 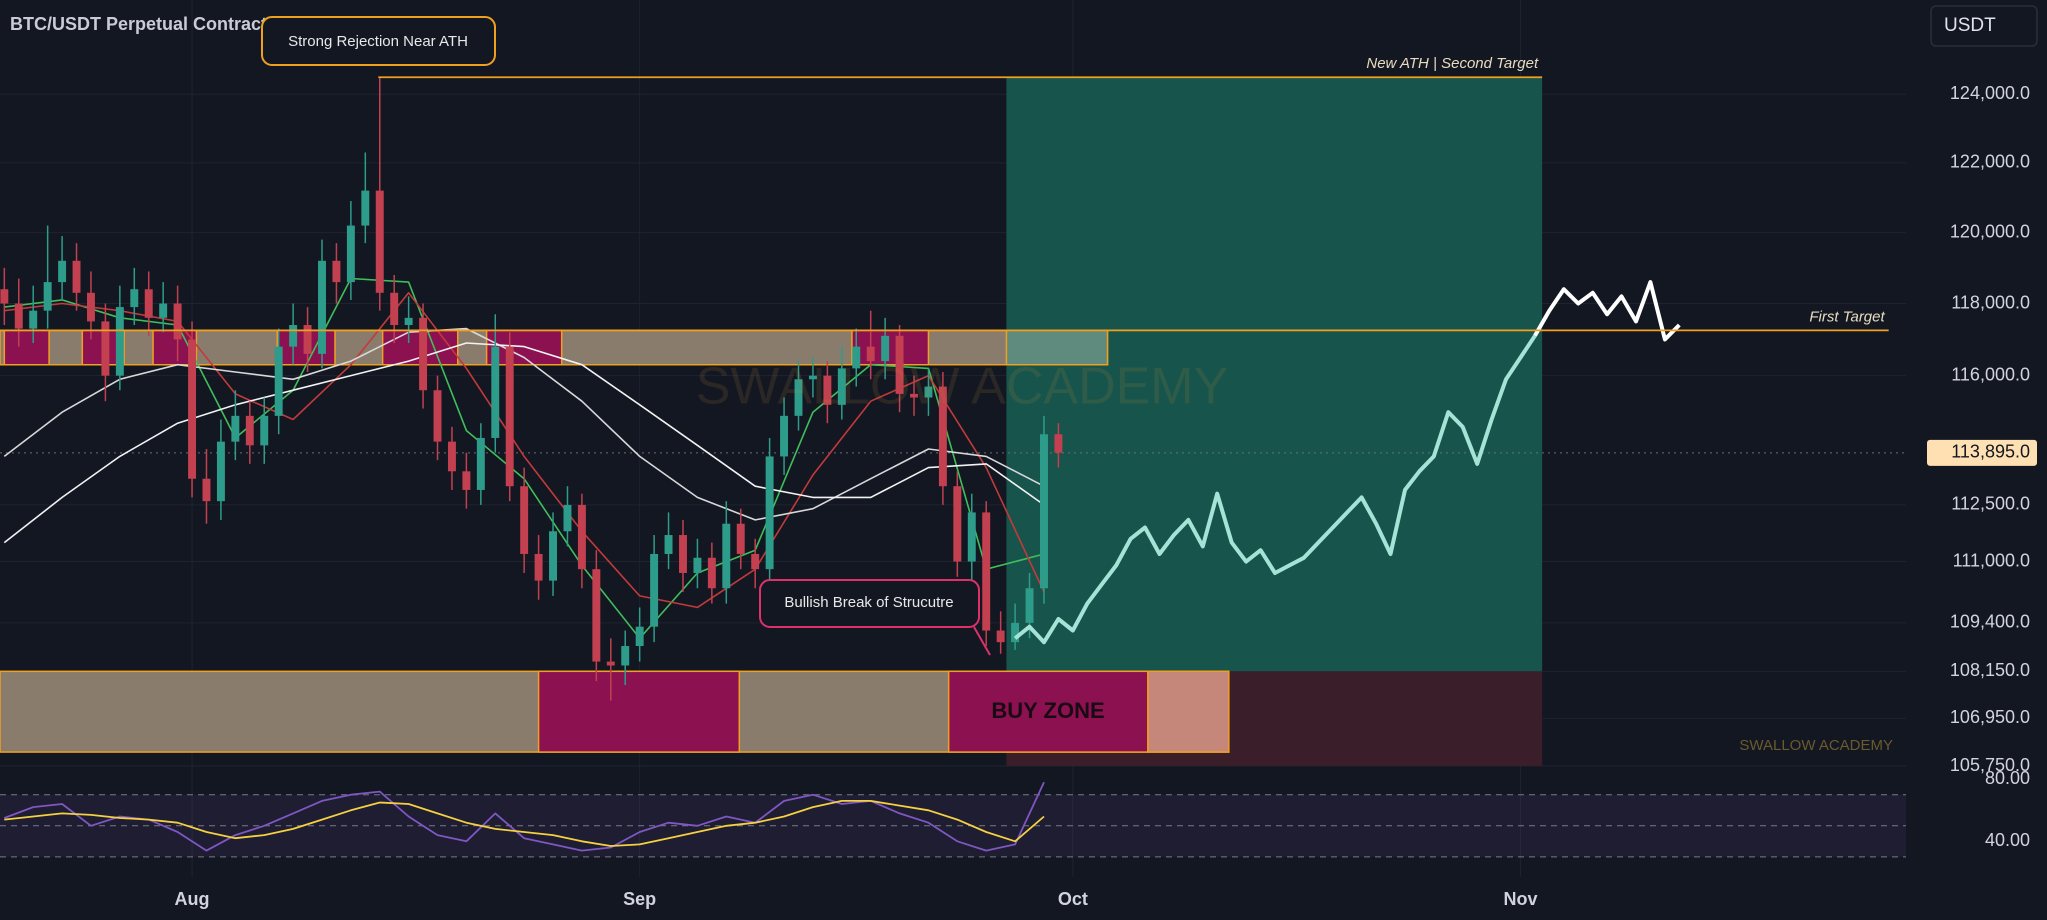 I want to click on x-tick-label: Oct, so click(x=1073, y=899).